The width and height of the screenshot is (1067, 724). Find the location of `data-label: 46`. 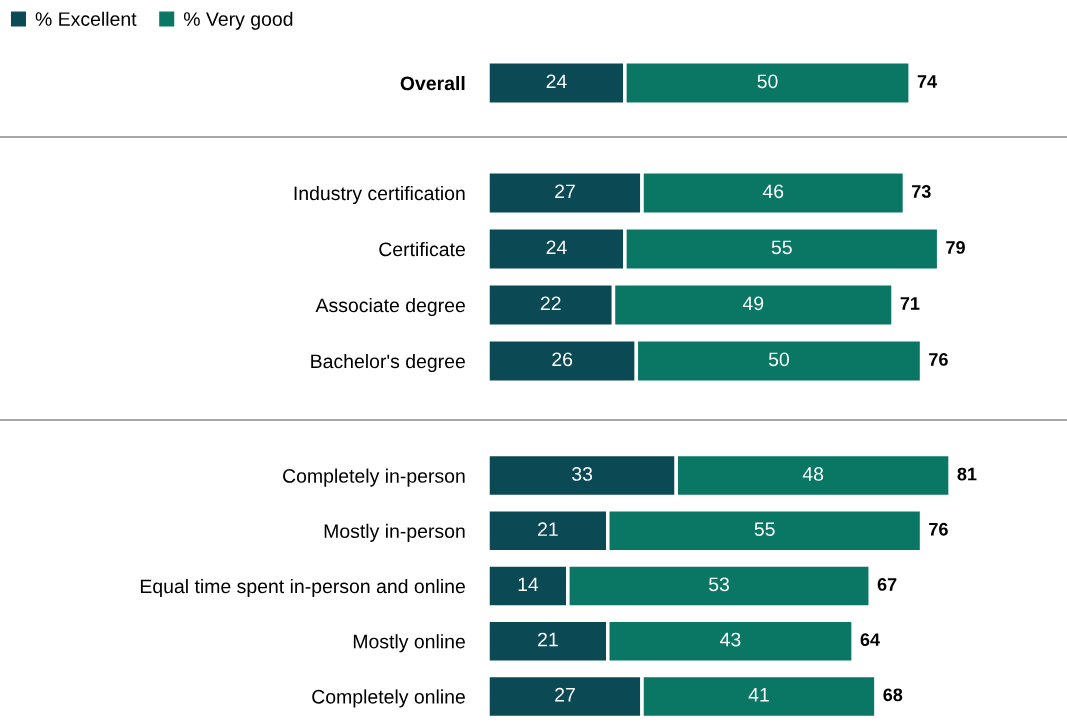

data-label: 46 is located at coordinates (773, 191).